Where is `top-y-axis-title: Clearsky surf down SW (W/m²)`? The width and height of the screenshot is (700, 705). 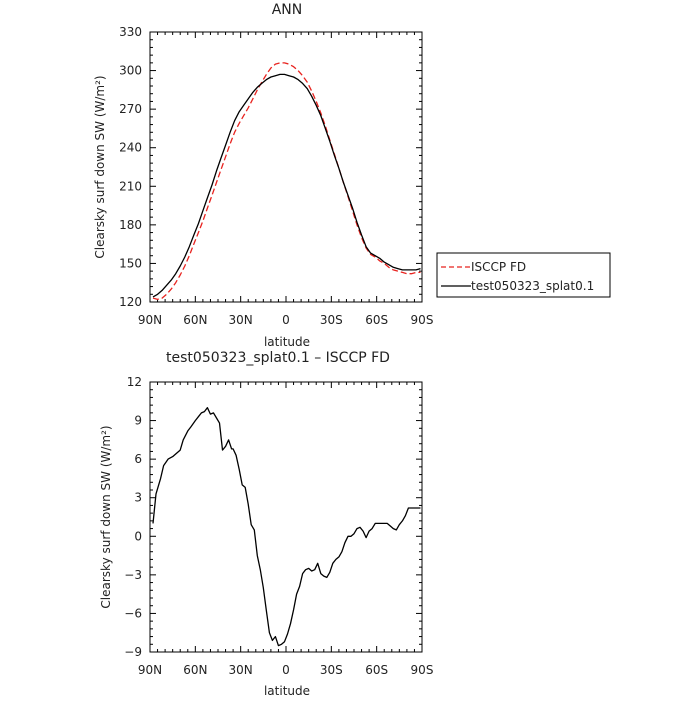 top-y-axis-title: Clearsky surf down SW (W/m²) is located at coordinates (100, 166).